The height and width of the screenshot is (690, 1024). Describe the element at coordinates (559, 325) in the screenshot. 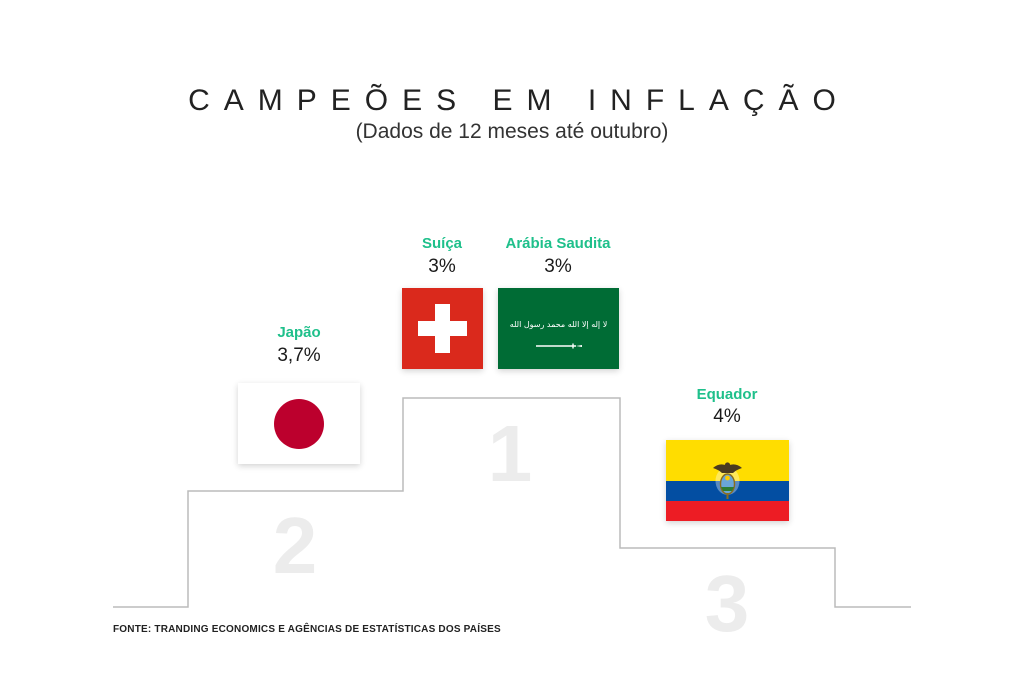

I see `saudi-flag-inscription: لا إله إلا الله محمد رسول الله` at that location.